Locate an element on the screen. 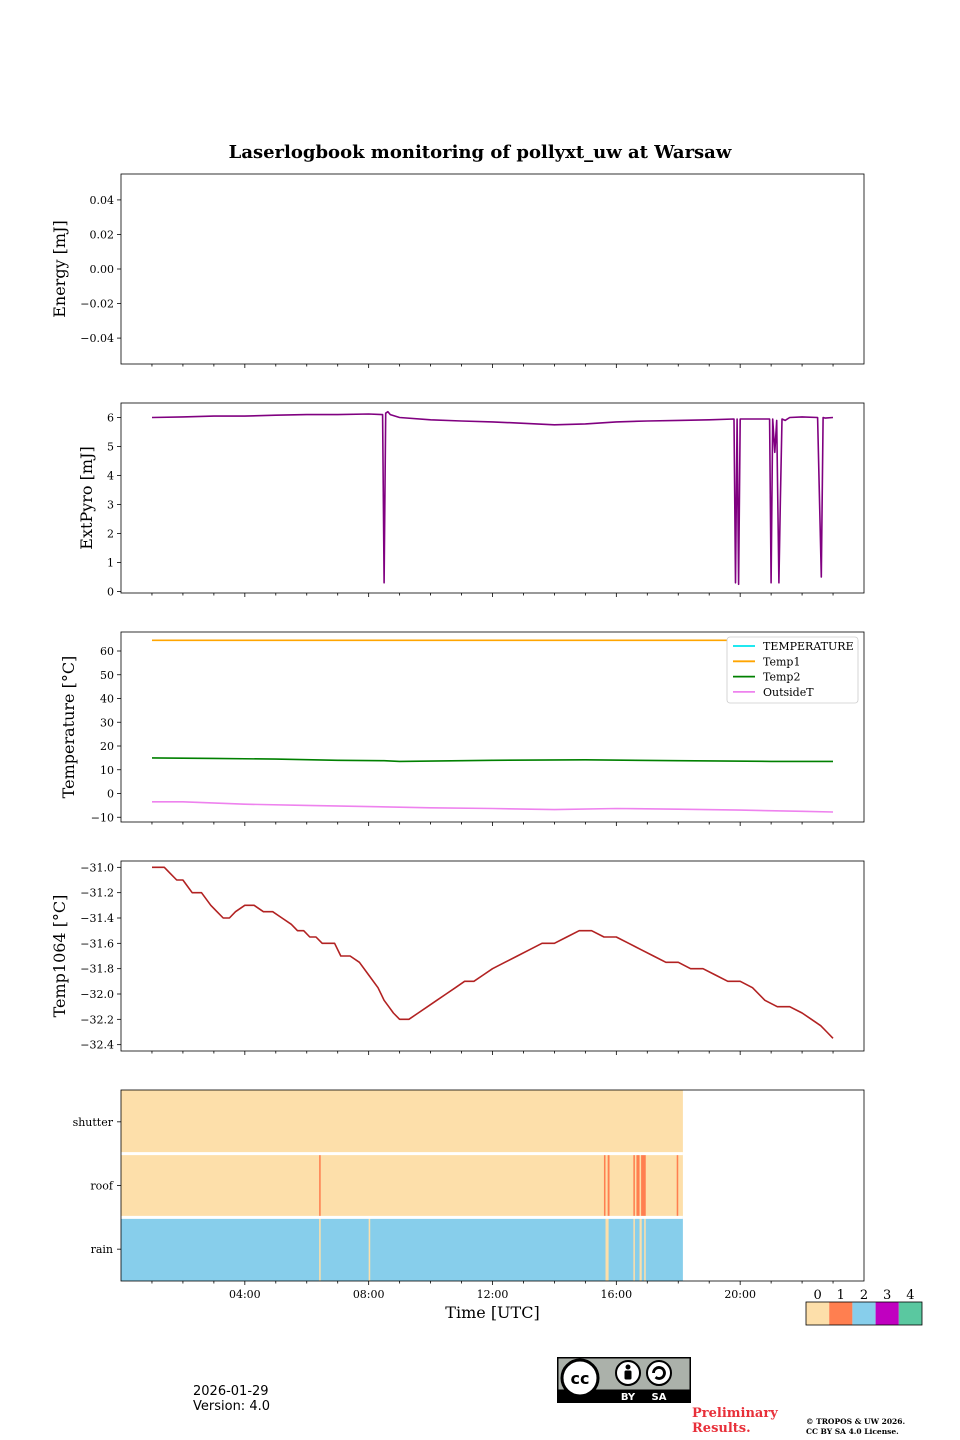 The height and width of the screenshot is (1440, 960). energy-y-tick-label: −0.02 is located at coordinates (97, 304).